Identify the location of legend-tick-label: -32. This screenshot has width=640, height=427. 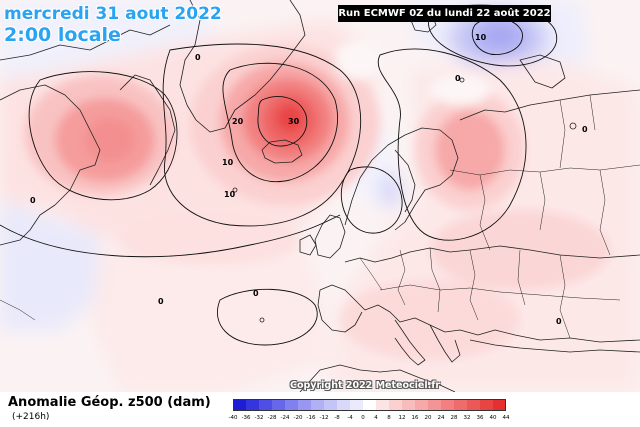
(259, 418).